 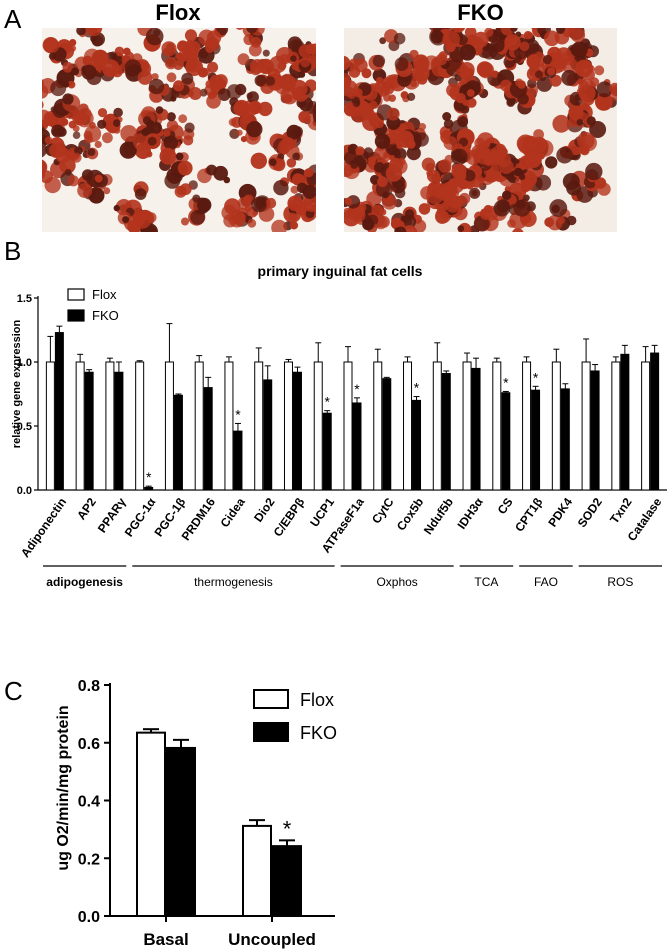 I want to click on chart-c-ytick-label: 0.8, so click(x=89, y=686).